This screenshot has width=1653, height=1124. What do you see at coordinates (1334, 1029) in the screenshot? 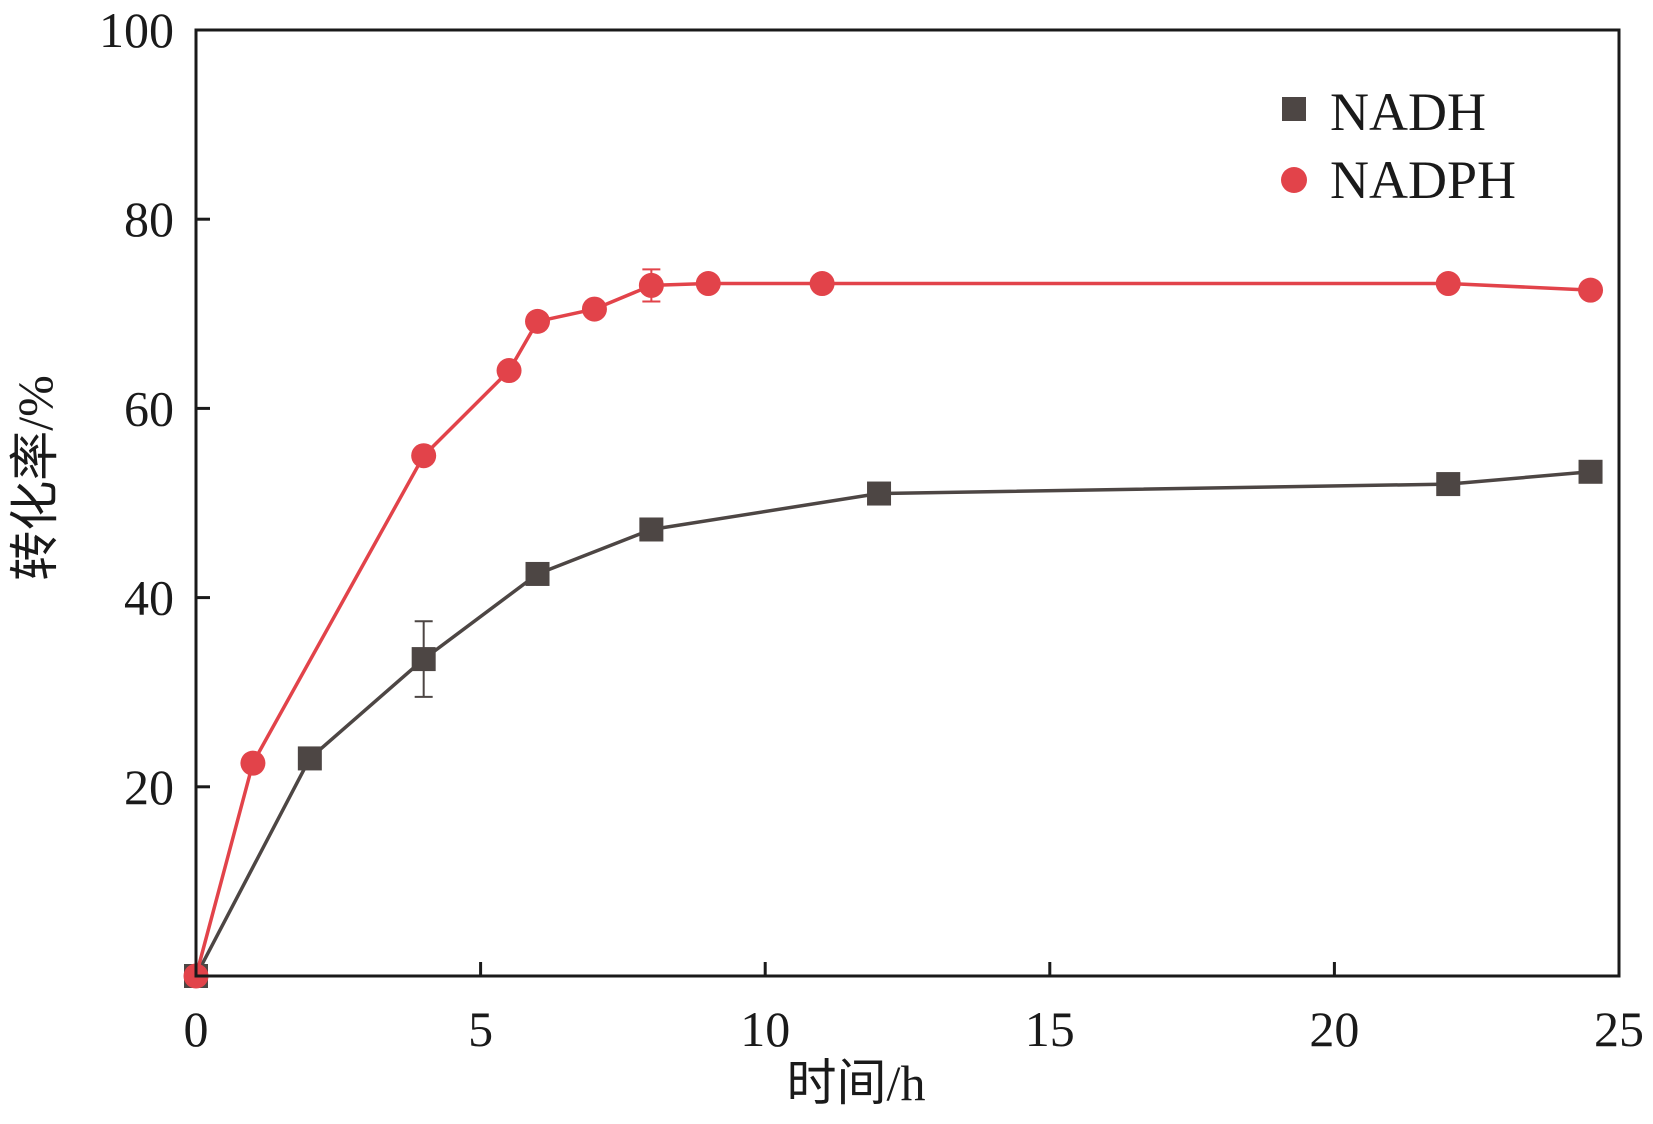
I see `x-tick-label: 20` at bounding box center [1334, 1029].